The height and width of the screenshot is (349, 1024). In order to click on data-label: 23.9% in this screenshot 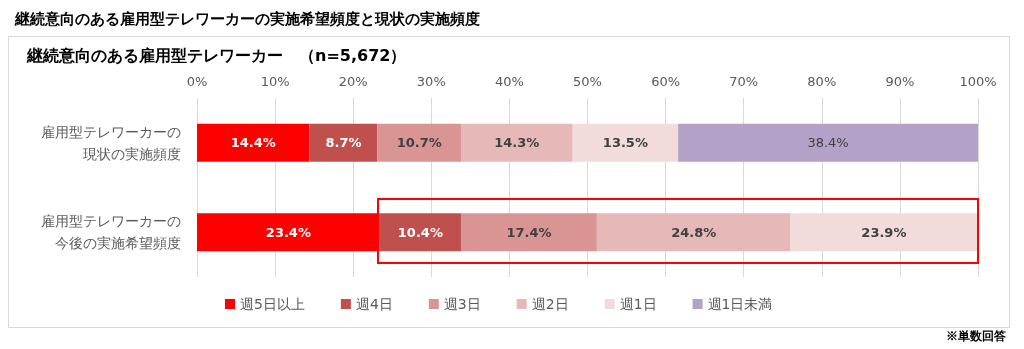, I will do `click(884, 232)`.